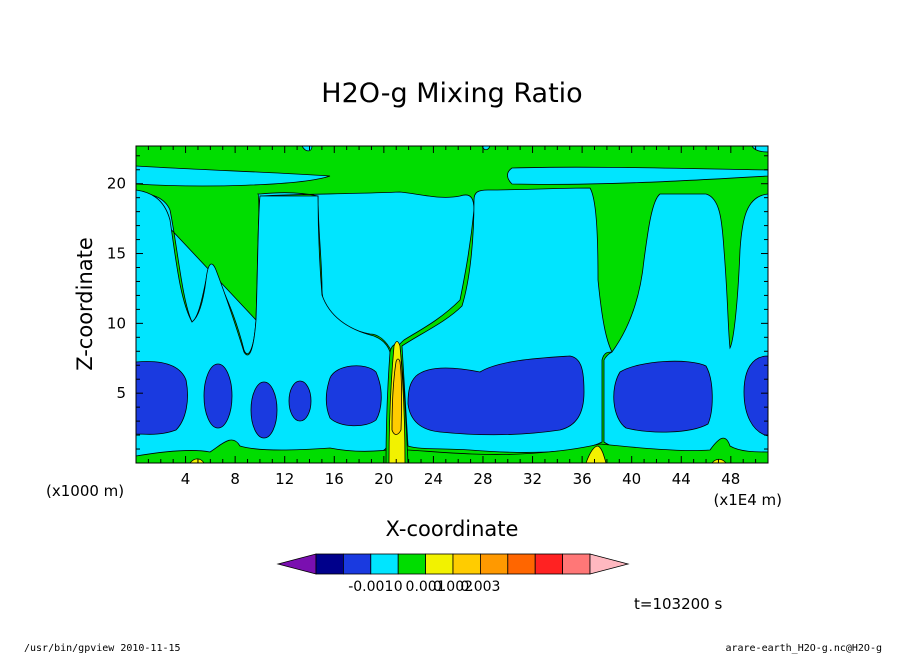  Describe the element at coordinates (85, 304) in the screenshot. I see `y-axis-label: Z-coordinate` at that location.